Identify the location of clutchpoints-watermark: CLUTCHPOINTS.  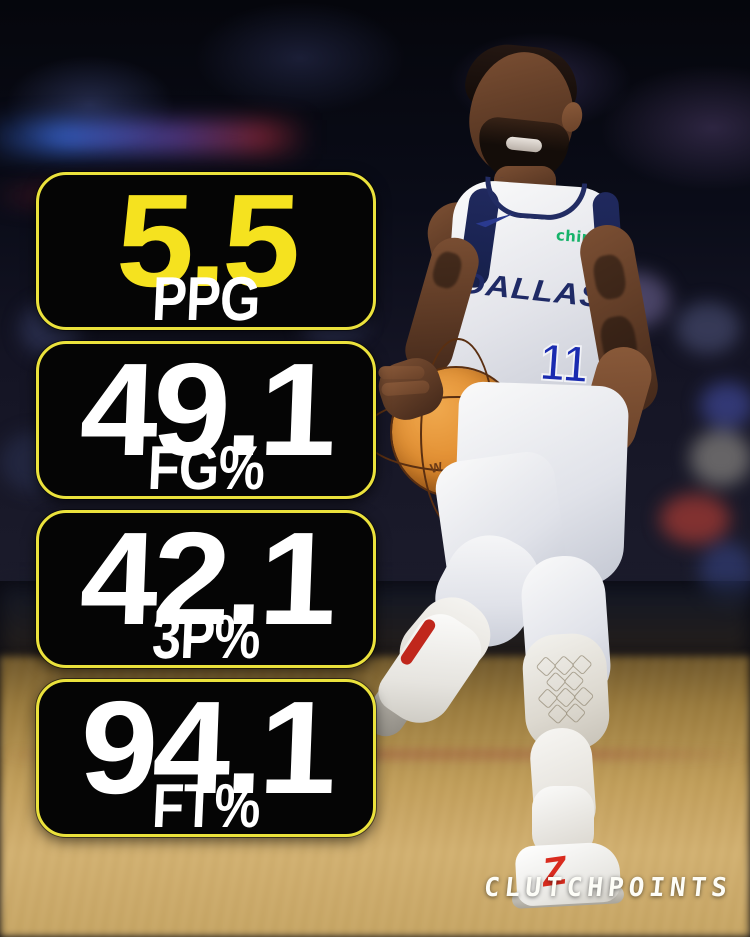
(608, 888).